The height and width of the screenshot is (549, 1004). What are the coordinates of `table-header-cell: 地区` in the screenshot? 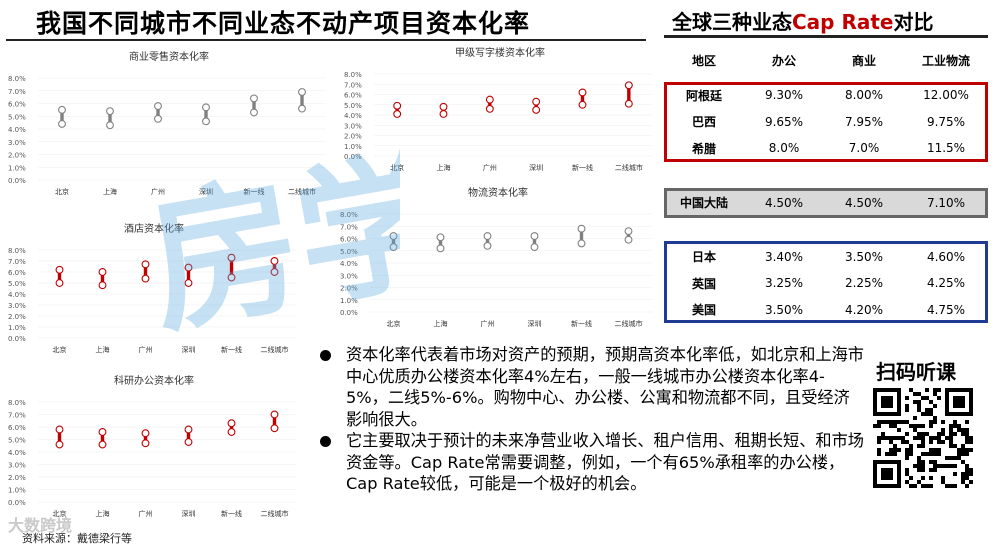 It's located at (703, 60).